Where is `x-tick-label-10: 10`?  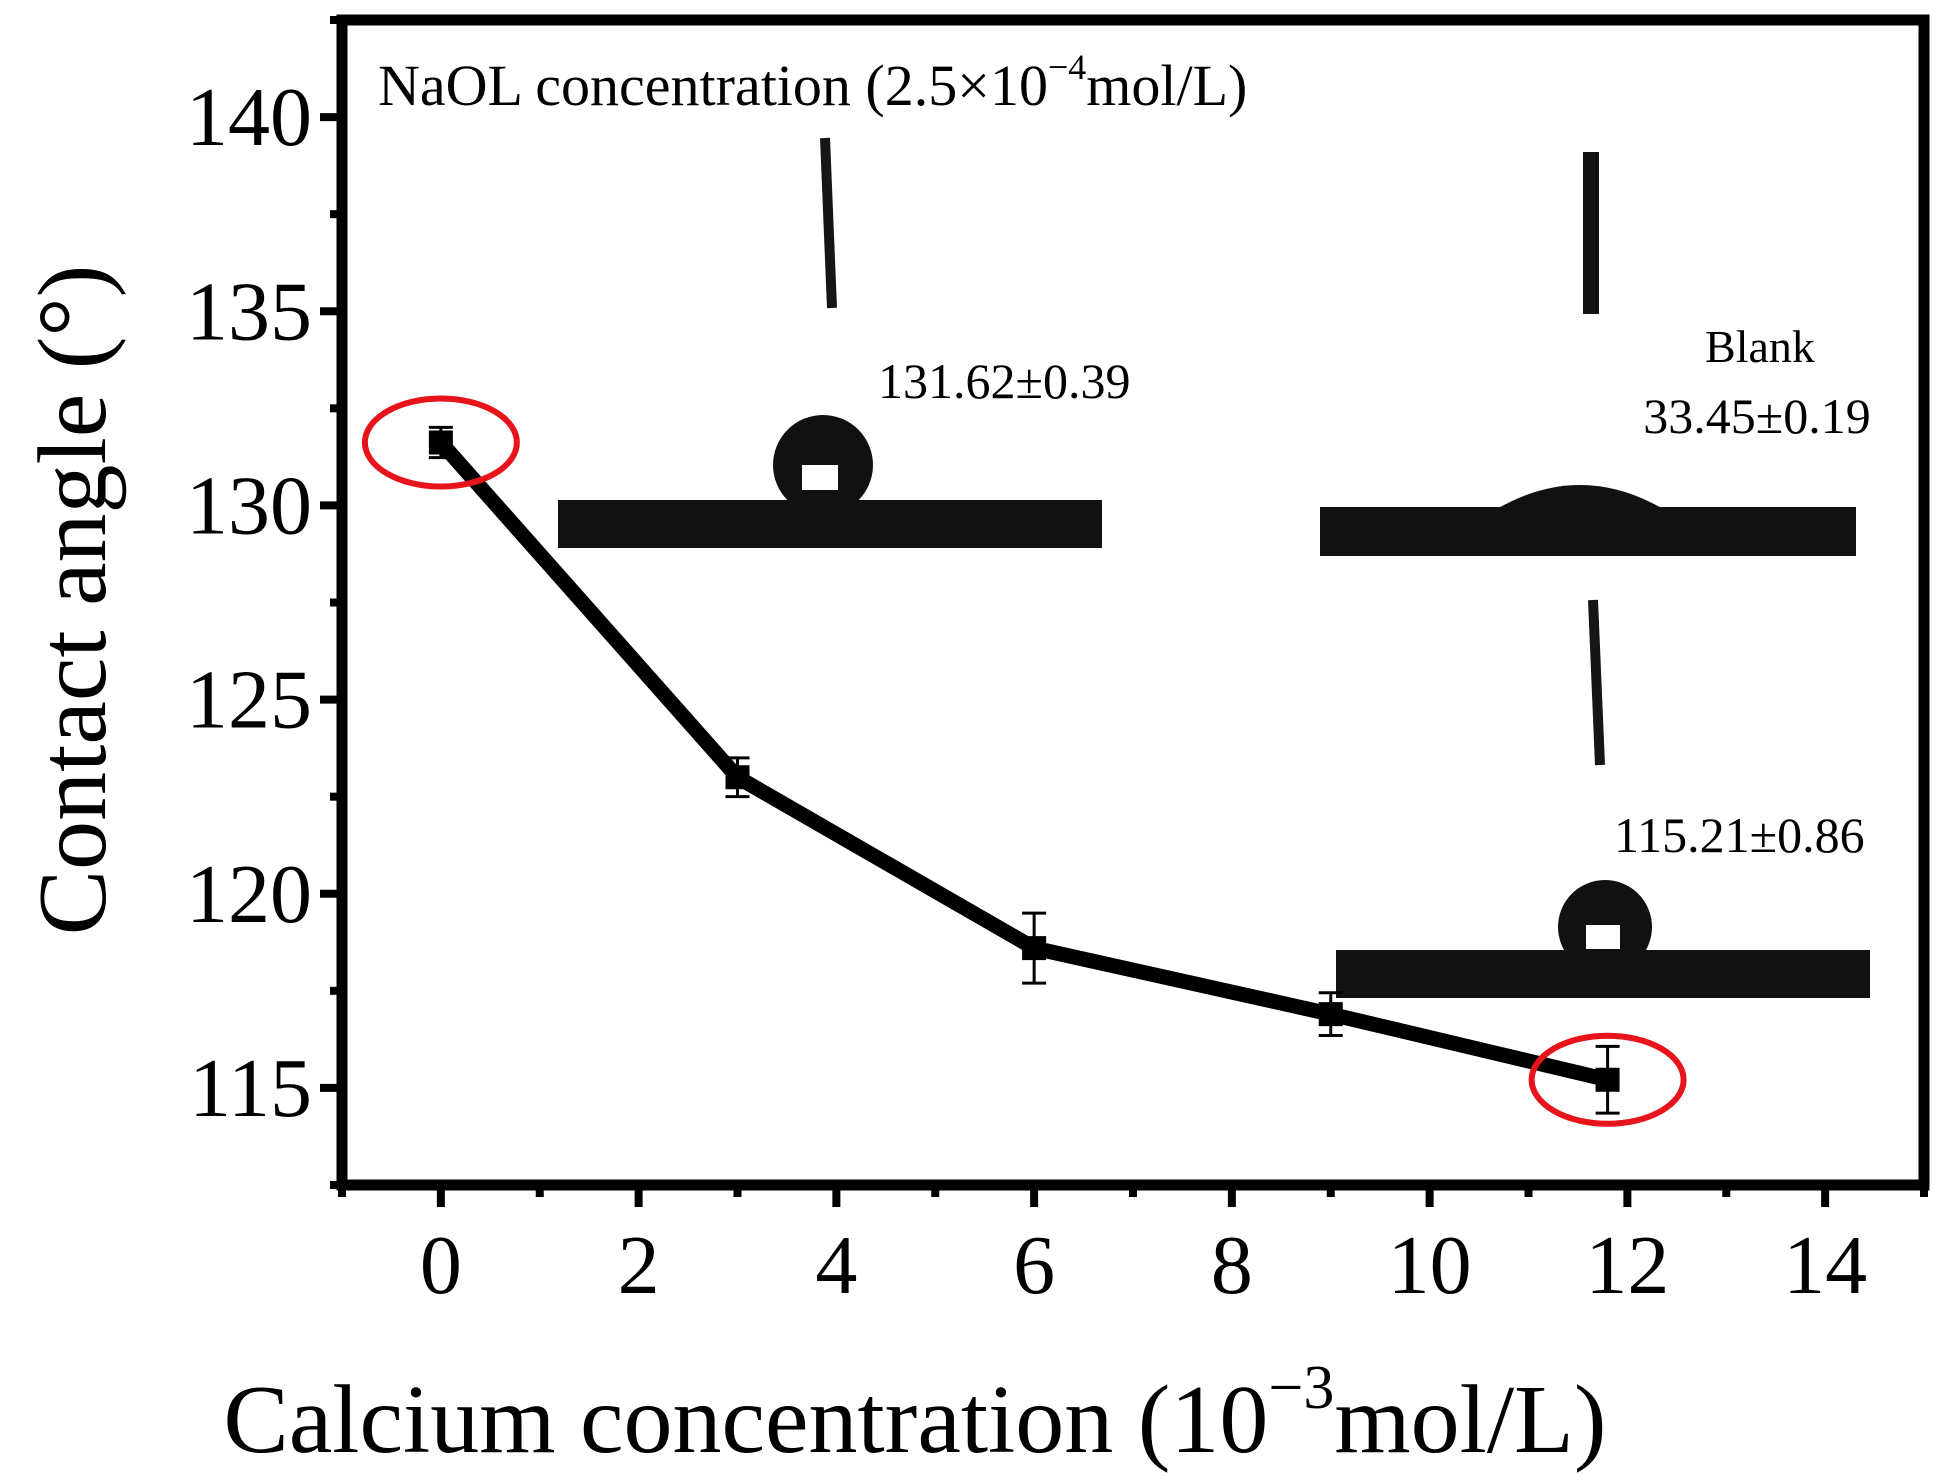
x-tick-label-10: 10 is located at coordinates (1430, 1265).